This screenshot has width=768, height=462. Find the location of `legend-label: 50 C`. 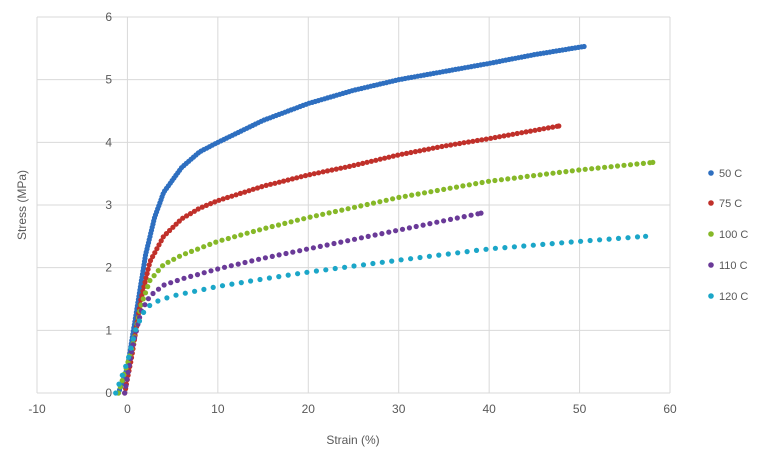

legend-label: 50 C is located at coordinates (730, 174).